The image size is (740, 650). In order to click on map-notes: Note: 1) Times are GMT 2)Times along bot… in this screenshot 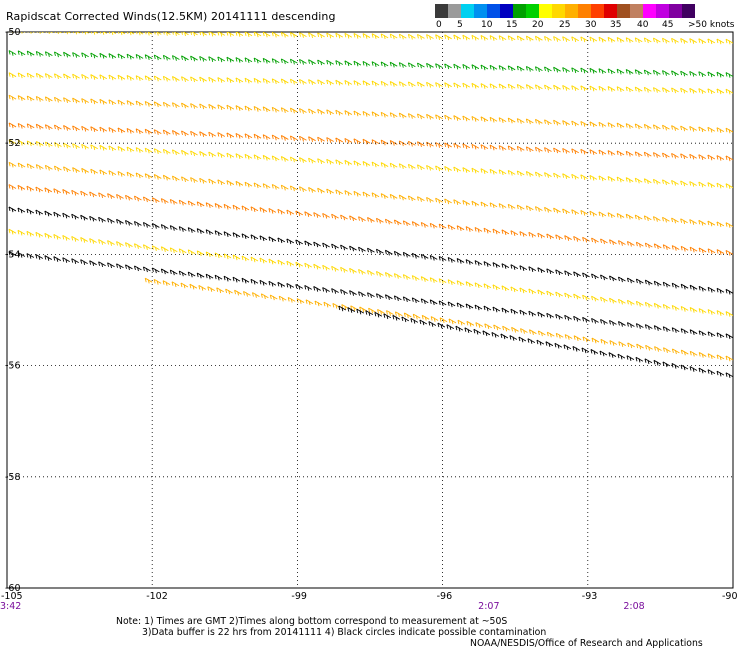, I will do `click(331, 627)`.